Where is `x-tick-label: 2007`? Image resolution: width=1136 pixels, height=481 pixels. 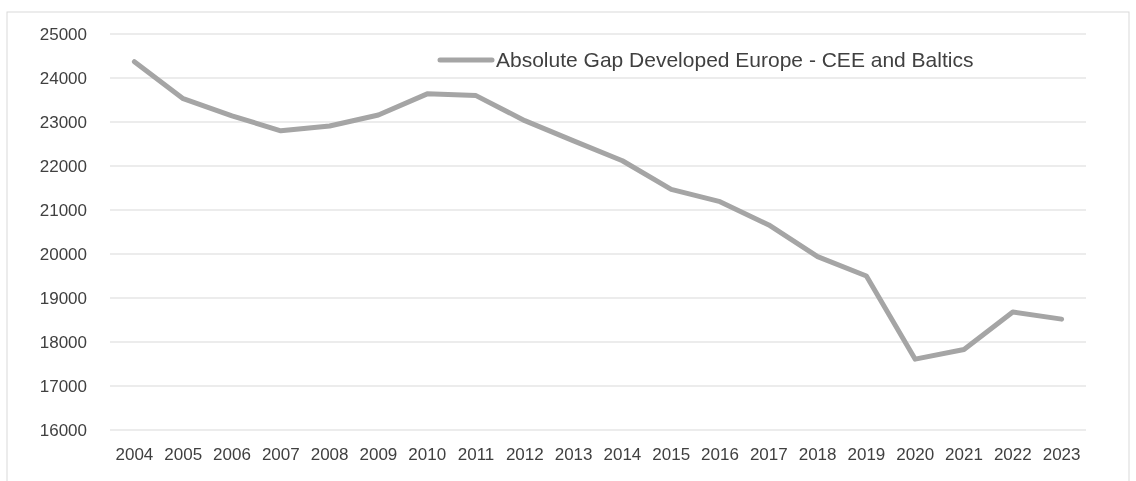
x-tick-label: 2007 is located at coordinates (280, 454).